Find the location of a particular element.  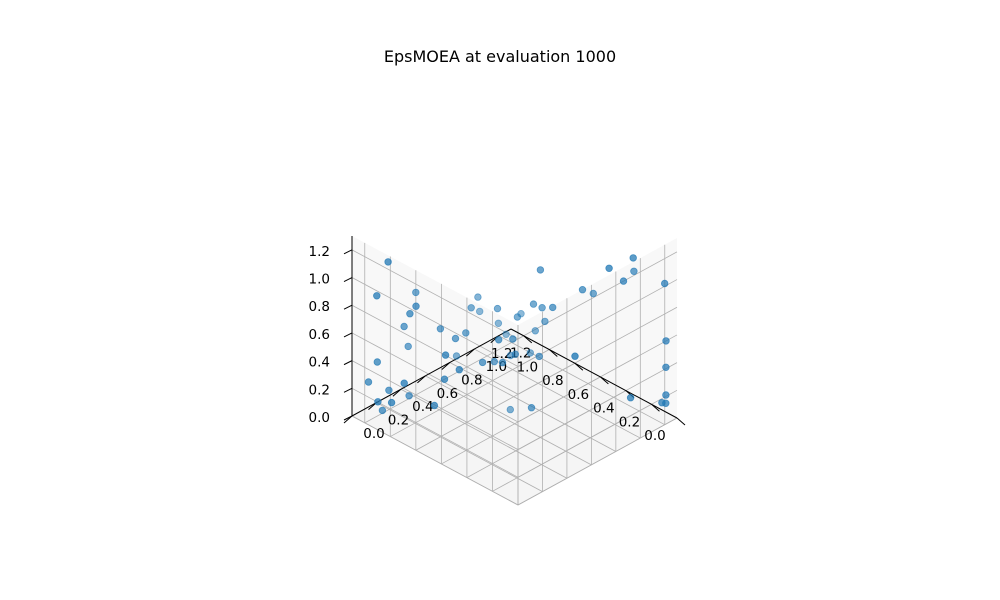

x-tick-label: 1.0 is located at coordinates (527, 368).